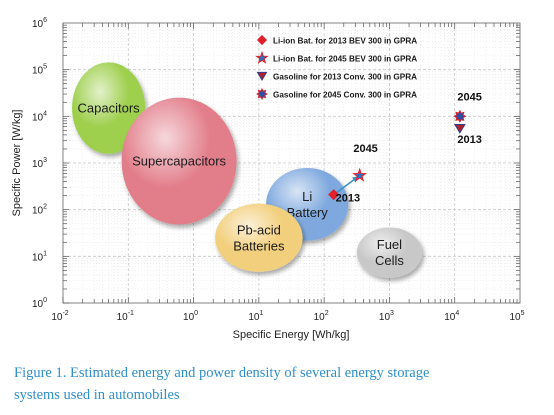 The image size is (554, 415). What do you see at coordinates (345, 95) in the screenshot?
I see `legend-label: Gasoline for 2045 Conv. 300 in GPRA` at bounding box center [345, 95].